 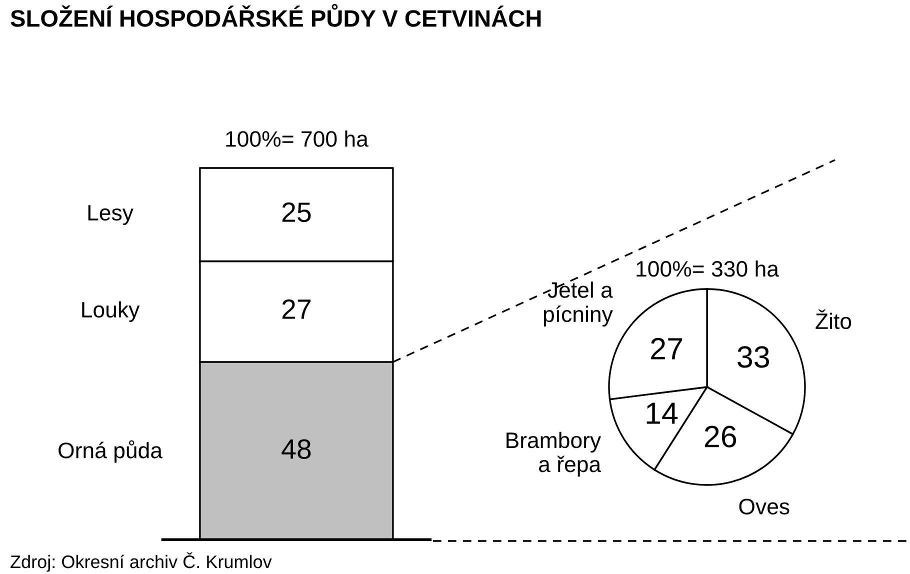 I want to click on slice-label: Oves, so click(x=764, y=506).